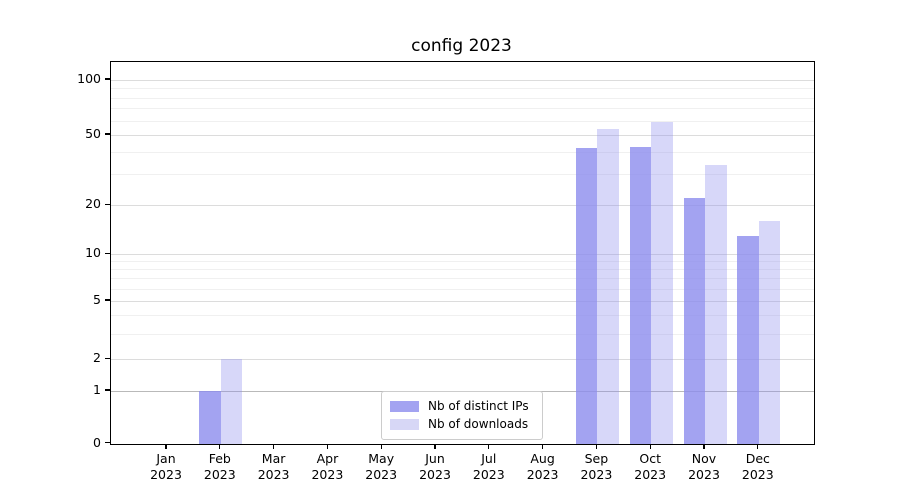  Describe the element at coordinates (97, 442) in the screenshot. I see `y-tick-label-0: 0` at that location.